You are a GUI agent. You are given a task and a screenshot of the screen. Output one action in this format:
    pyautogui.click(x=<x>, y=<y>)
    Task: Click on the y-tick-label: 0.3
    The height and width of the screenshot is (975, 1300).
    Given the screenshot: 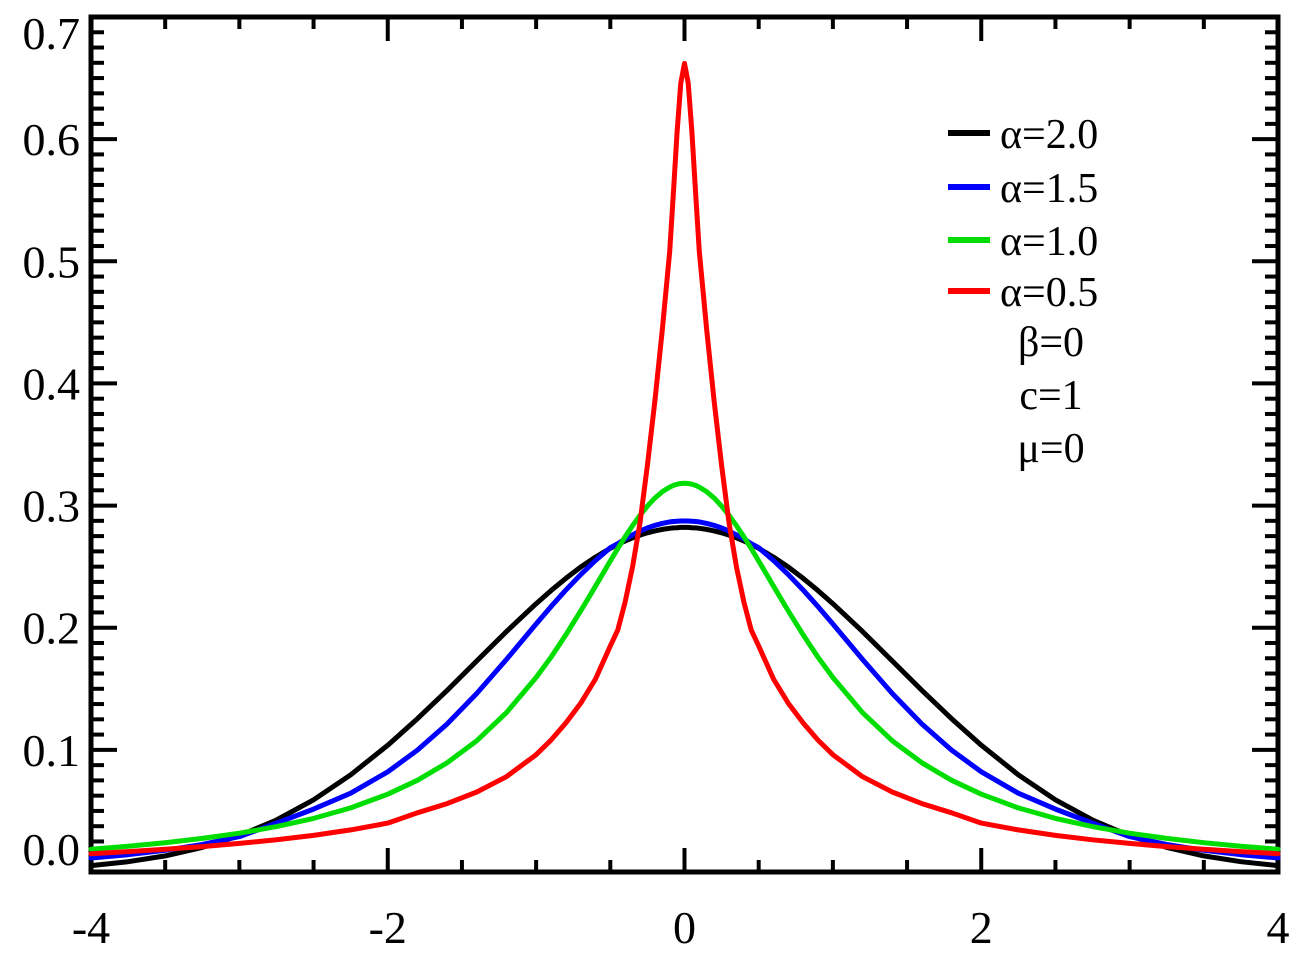 What is the action you would take?
    pyautogui.click(x=52, y=506)
    